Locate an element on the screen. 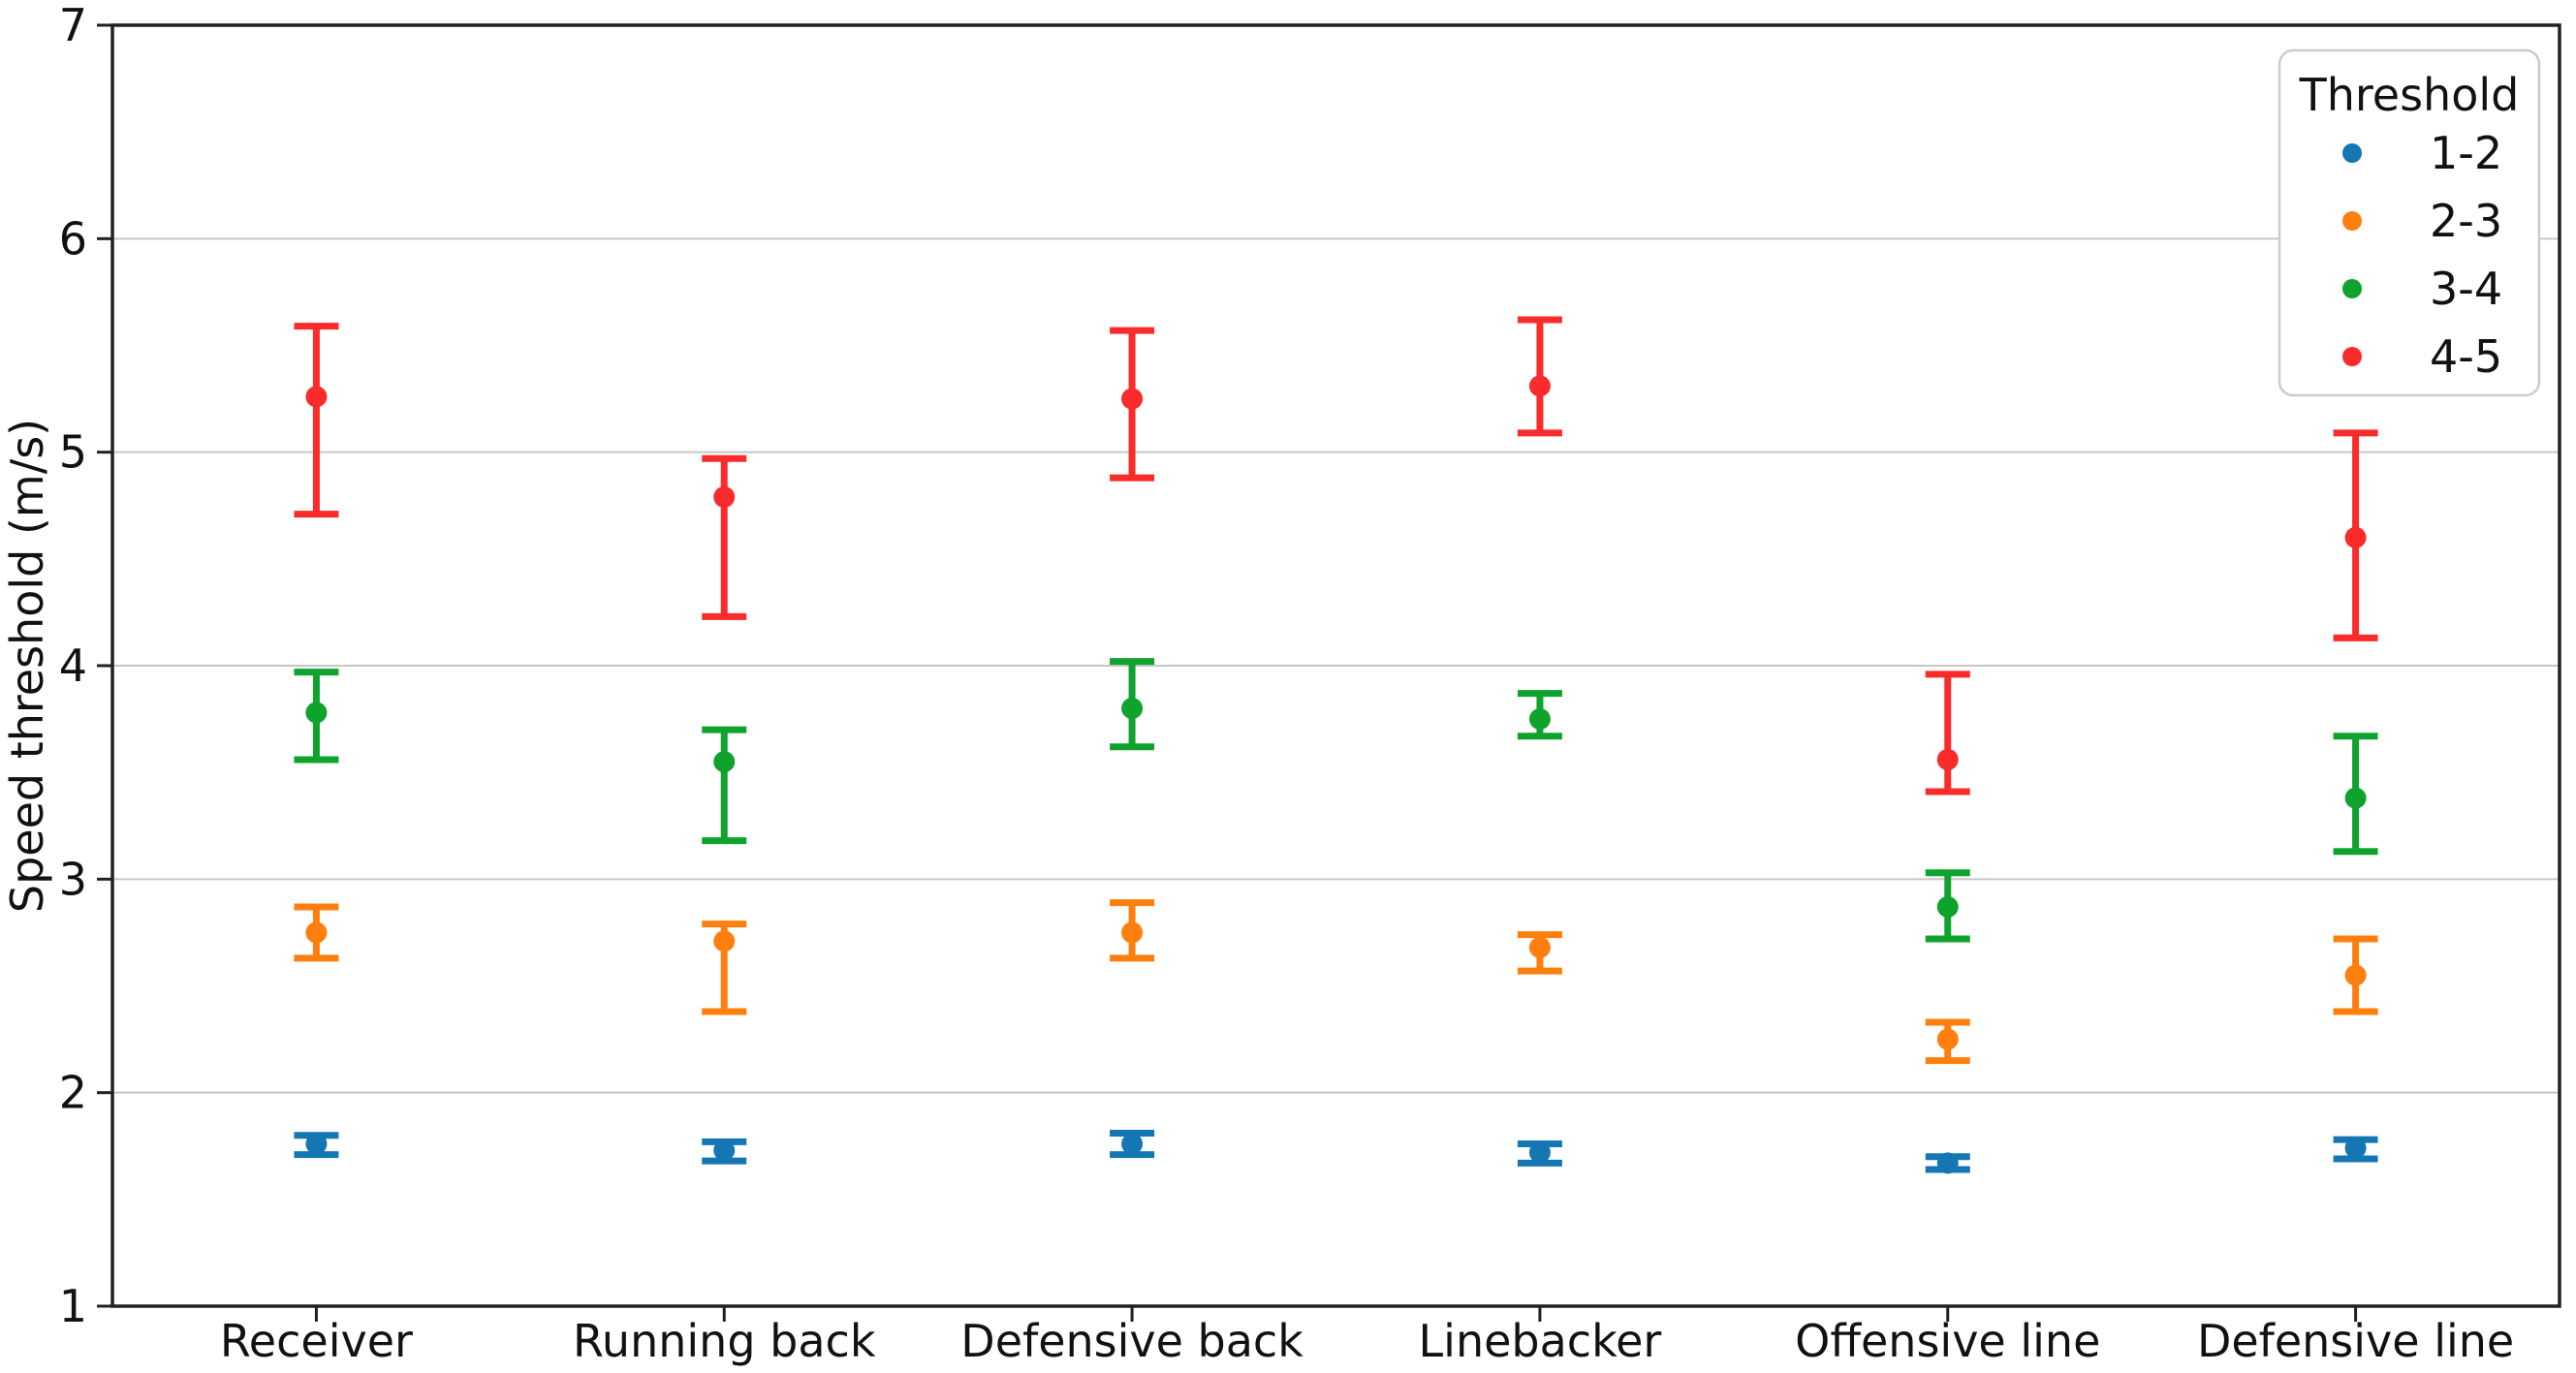 The image size is (2576, 1373). legend-label: 2-3 is located at coordinates (2466, 221).